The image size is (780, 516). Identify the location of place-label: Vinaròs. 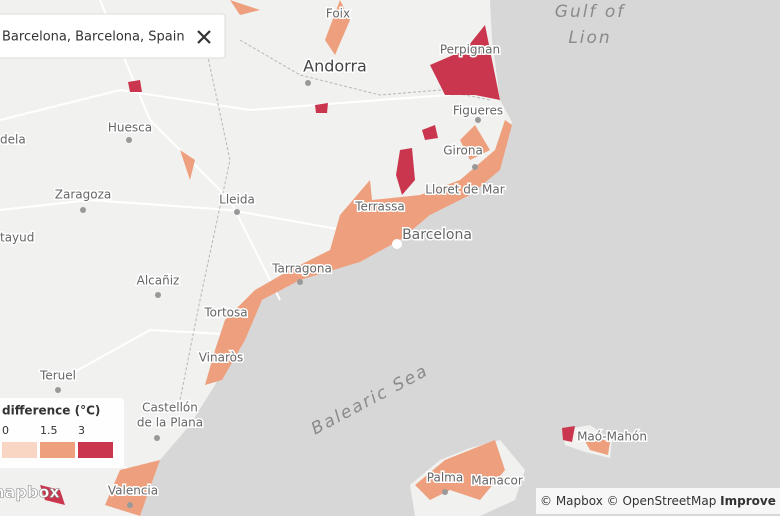
(221, 358).